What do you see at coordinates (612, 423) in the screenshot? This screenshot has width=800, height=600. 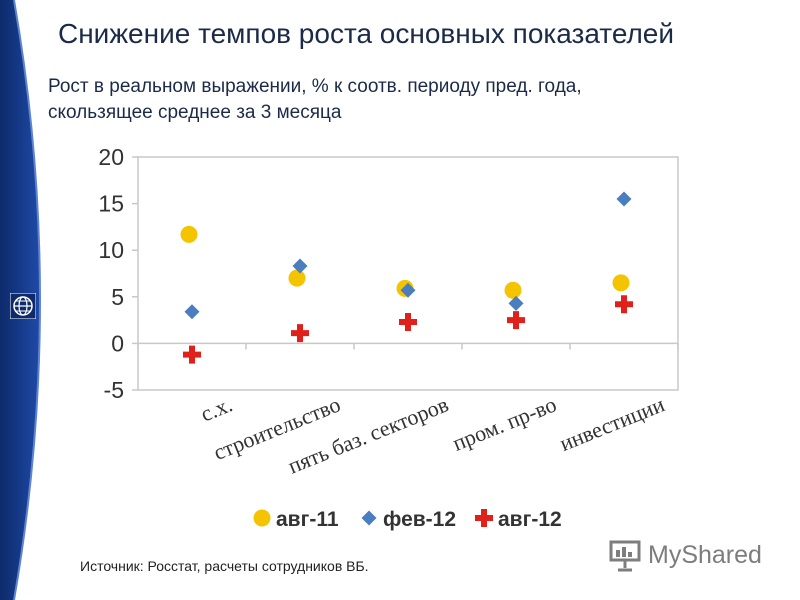 I see `x-category-label: инвестиции` at bounding box center [612, 423].